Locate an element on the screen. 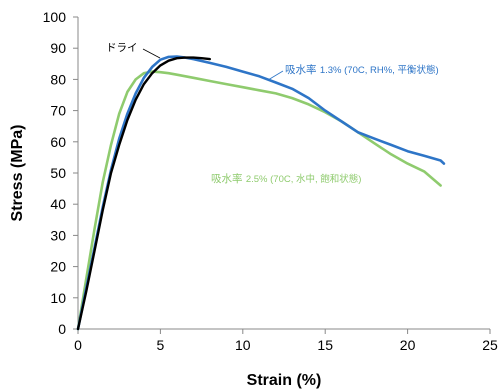 The width and height of the screenshot is (502, 389). y-tick-label: 60 is located at coordinates (58, 142).